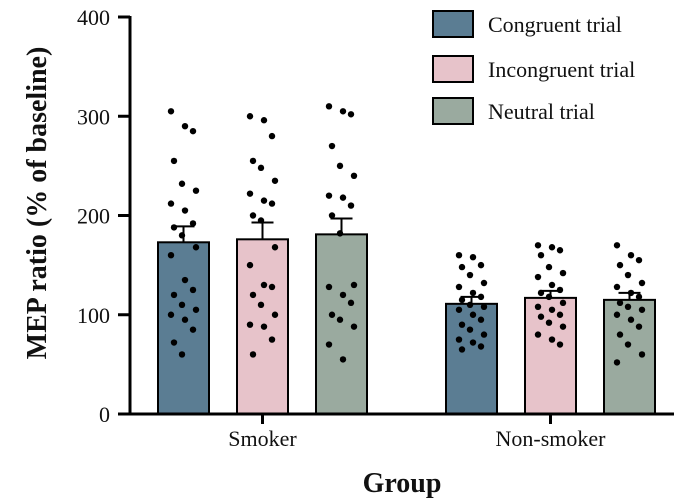 This screenshot has height=498, width=685. Describe the element at coordinates (104, 414) in the screenshot. I see `y-tick-label-0: 0` at that location.